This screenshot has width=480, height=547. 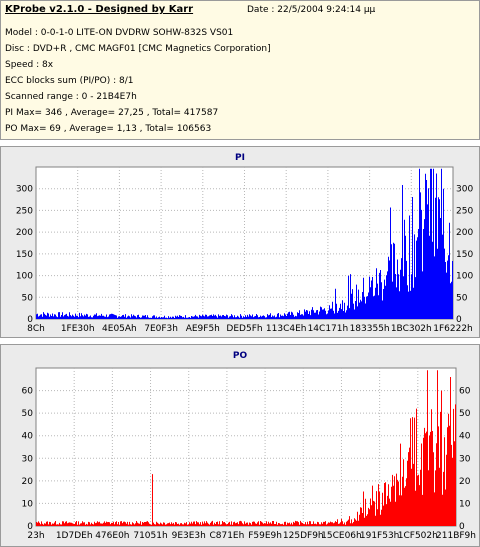 I want to click on x-tick-label: 1CF502h, so click(x=418, y=536).